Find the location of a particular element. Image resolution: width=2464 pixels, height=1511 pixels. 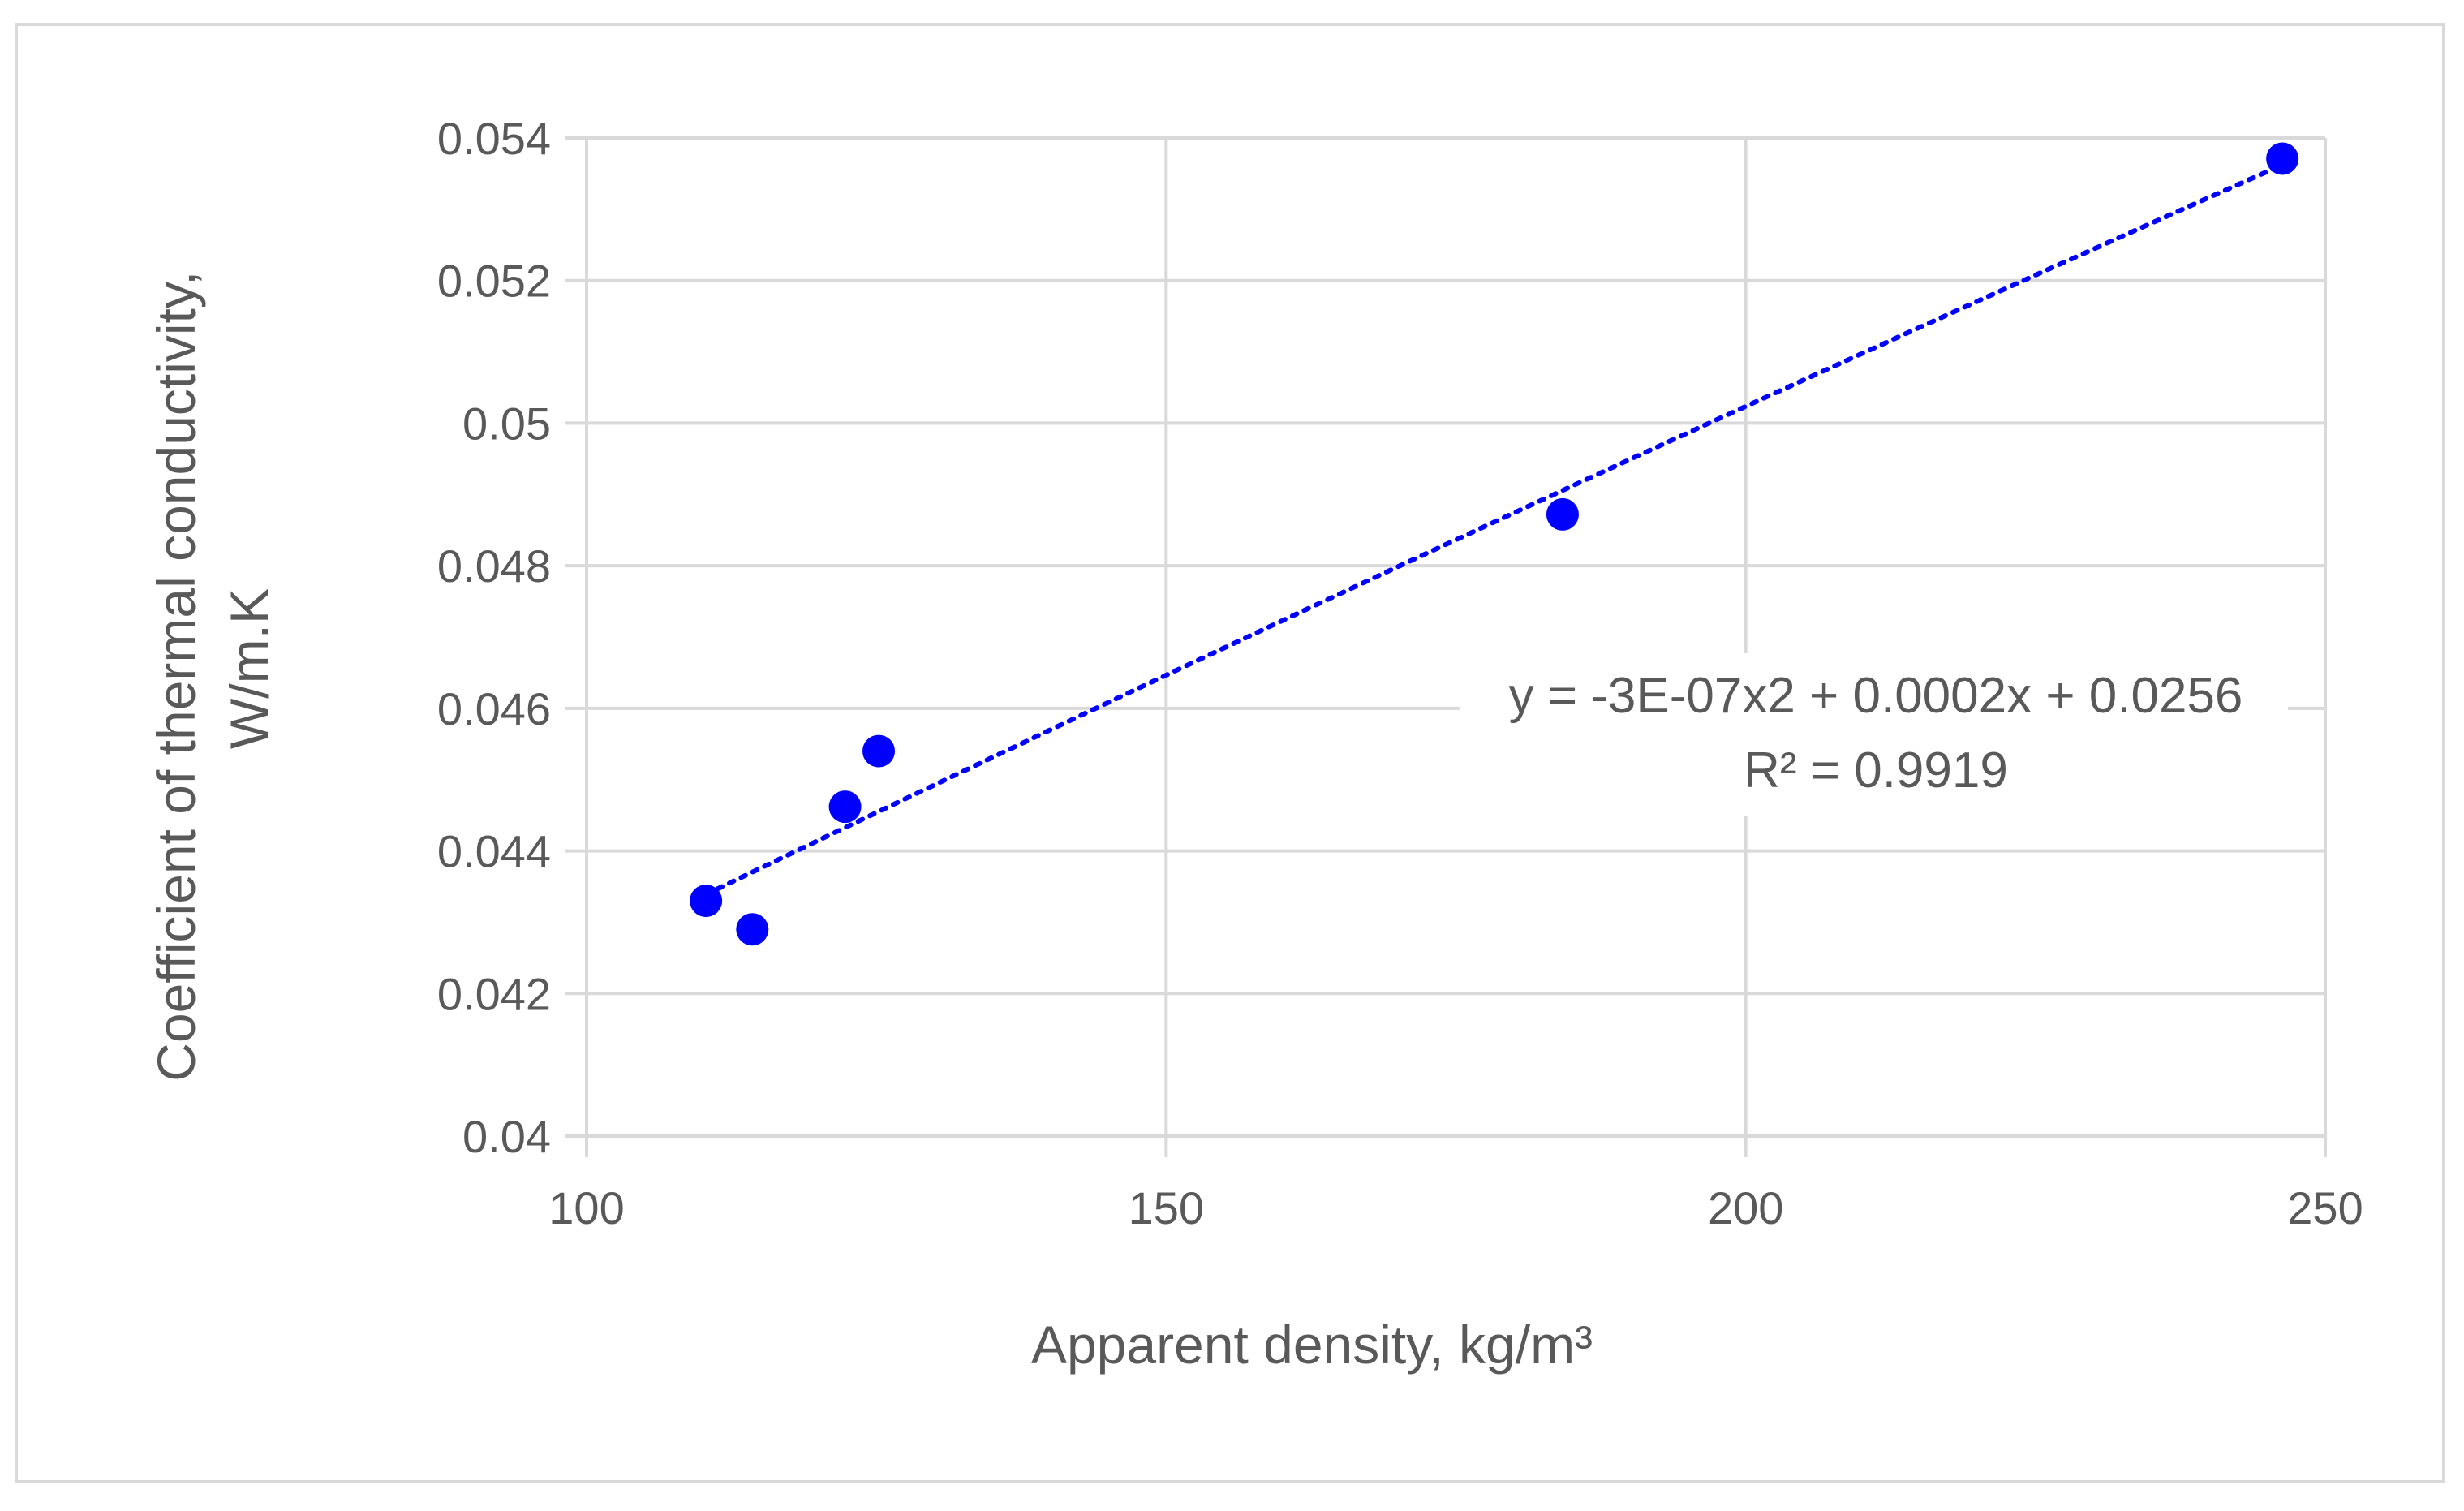

y-tick-label: 0.046 is located at coordinates (494, 708).